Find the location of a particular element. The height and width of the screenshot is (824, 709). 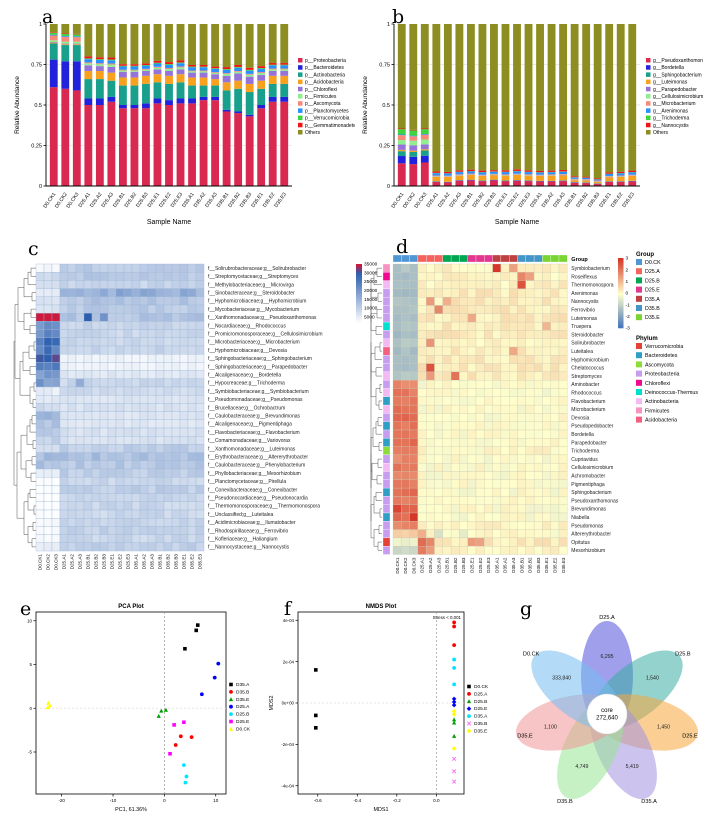

dendrogram-branch is located at coordinates (34, 387).